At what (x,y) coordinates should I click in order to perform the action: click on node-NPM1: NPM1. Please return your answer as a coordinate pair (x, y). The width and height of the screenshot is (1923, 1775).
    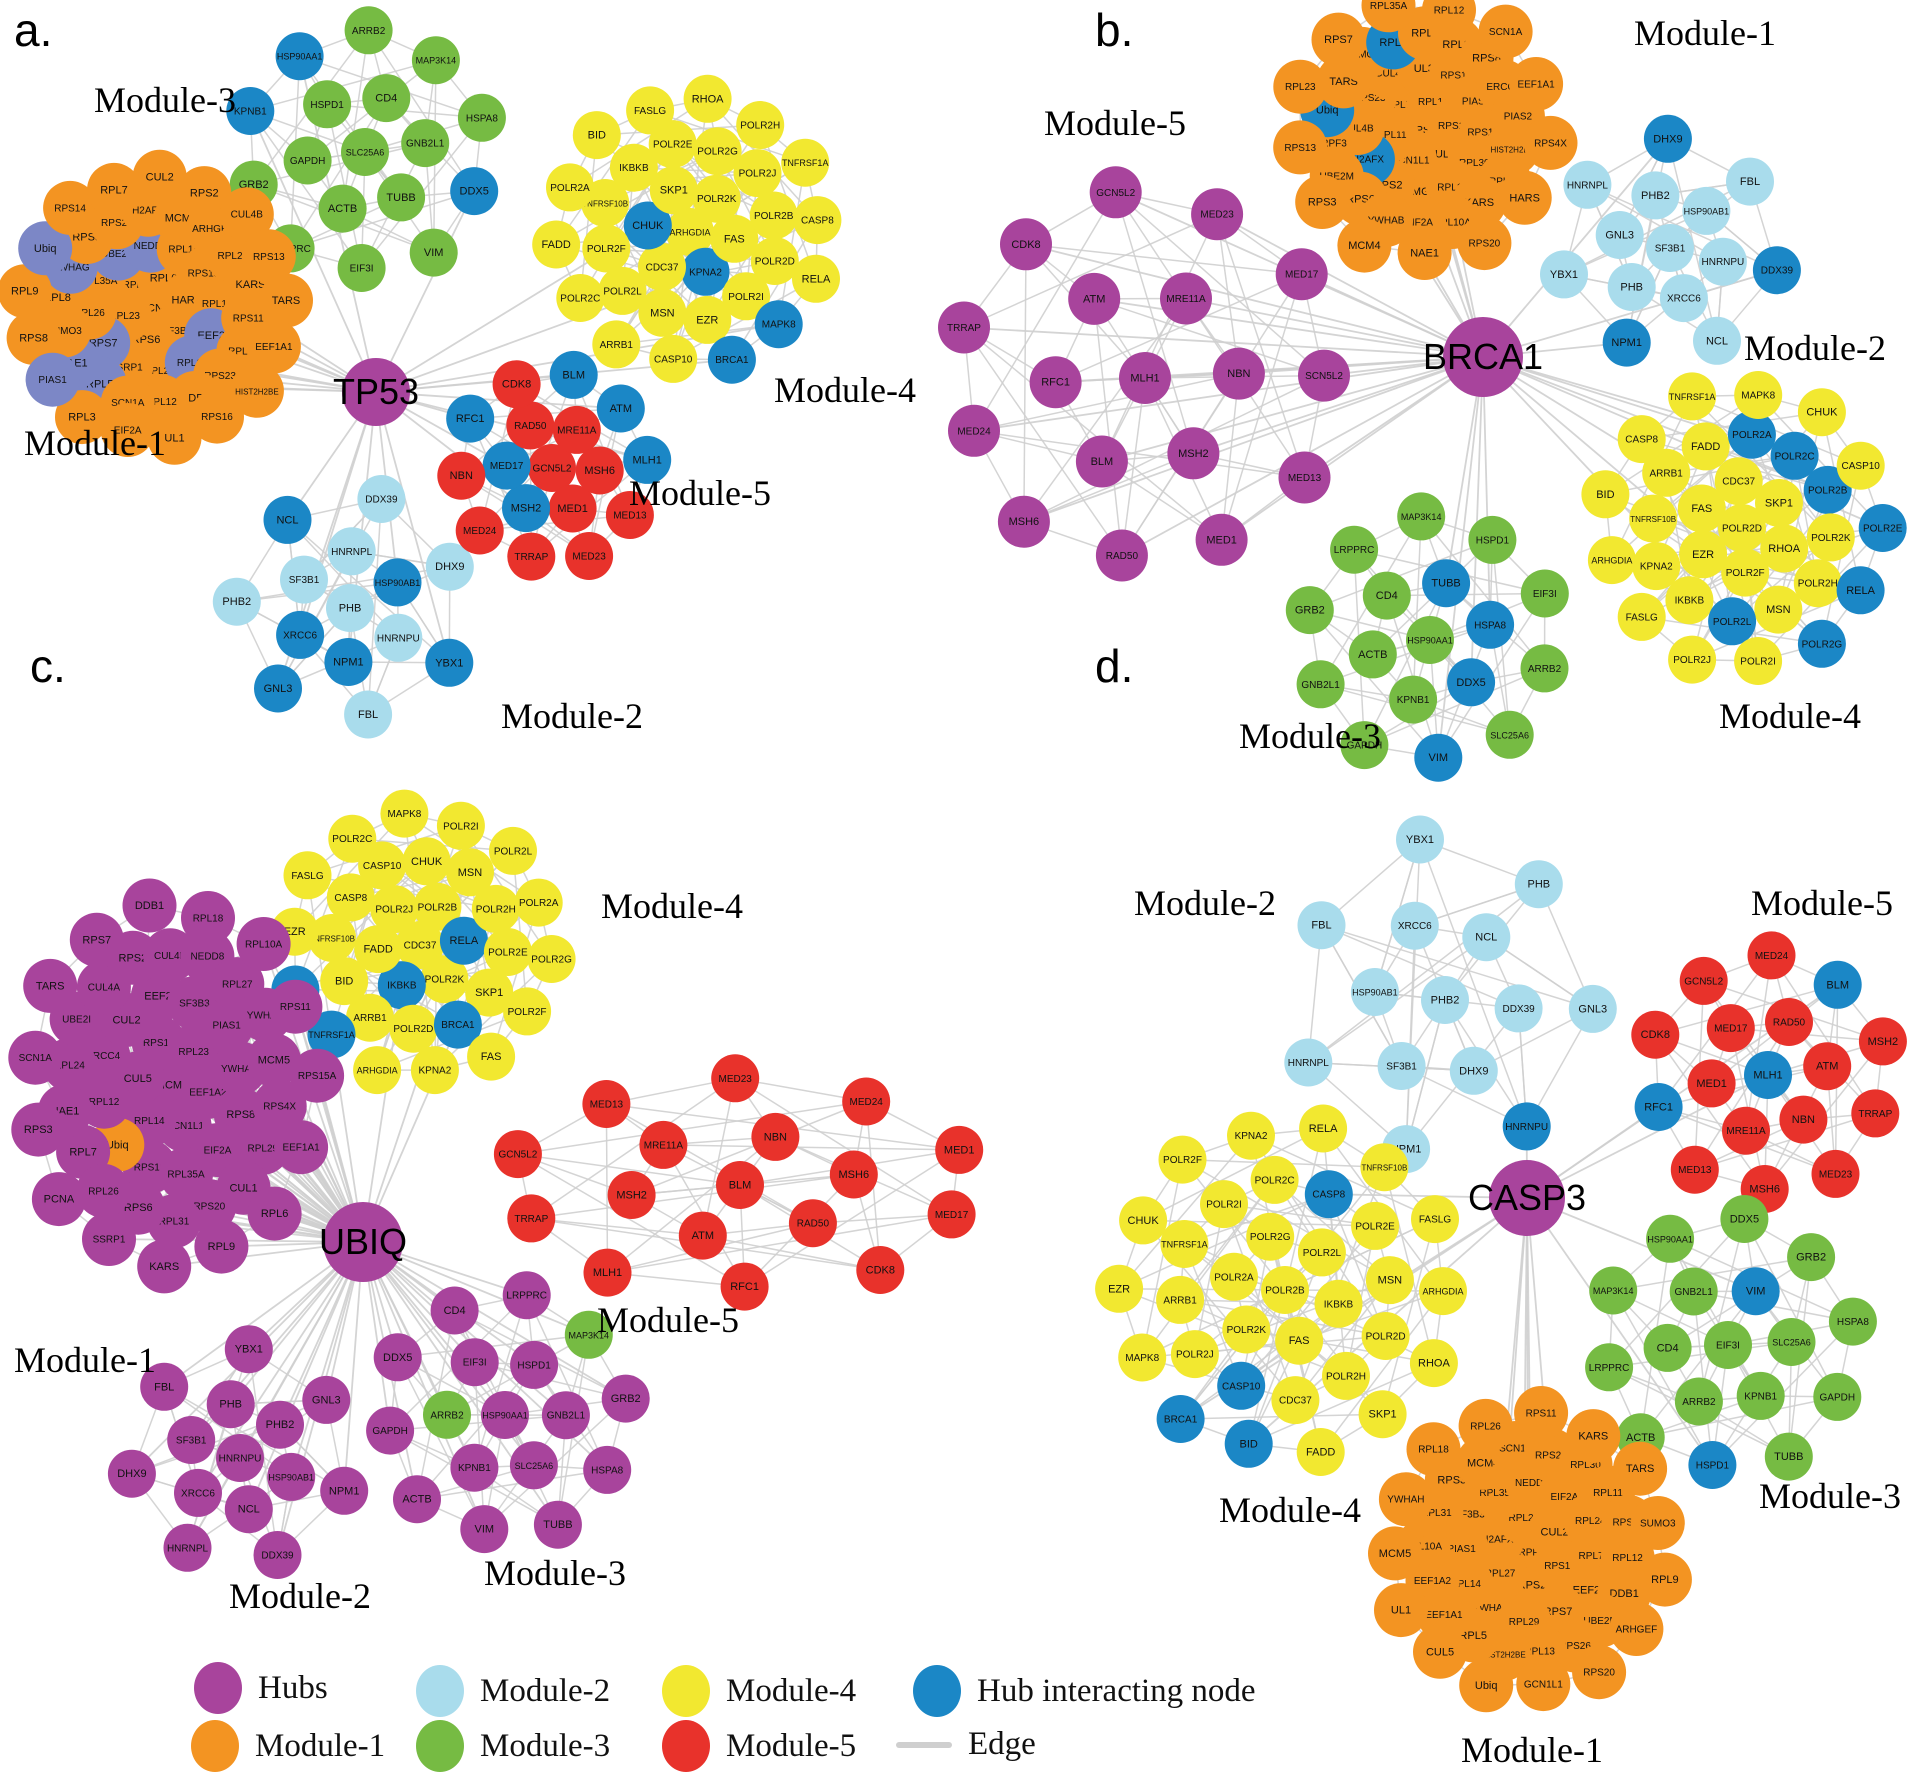
    Looking at the image, I should click on (348, 662).